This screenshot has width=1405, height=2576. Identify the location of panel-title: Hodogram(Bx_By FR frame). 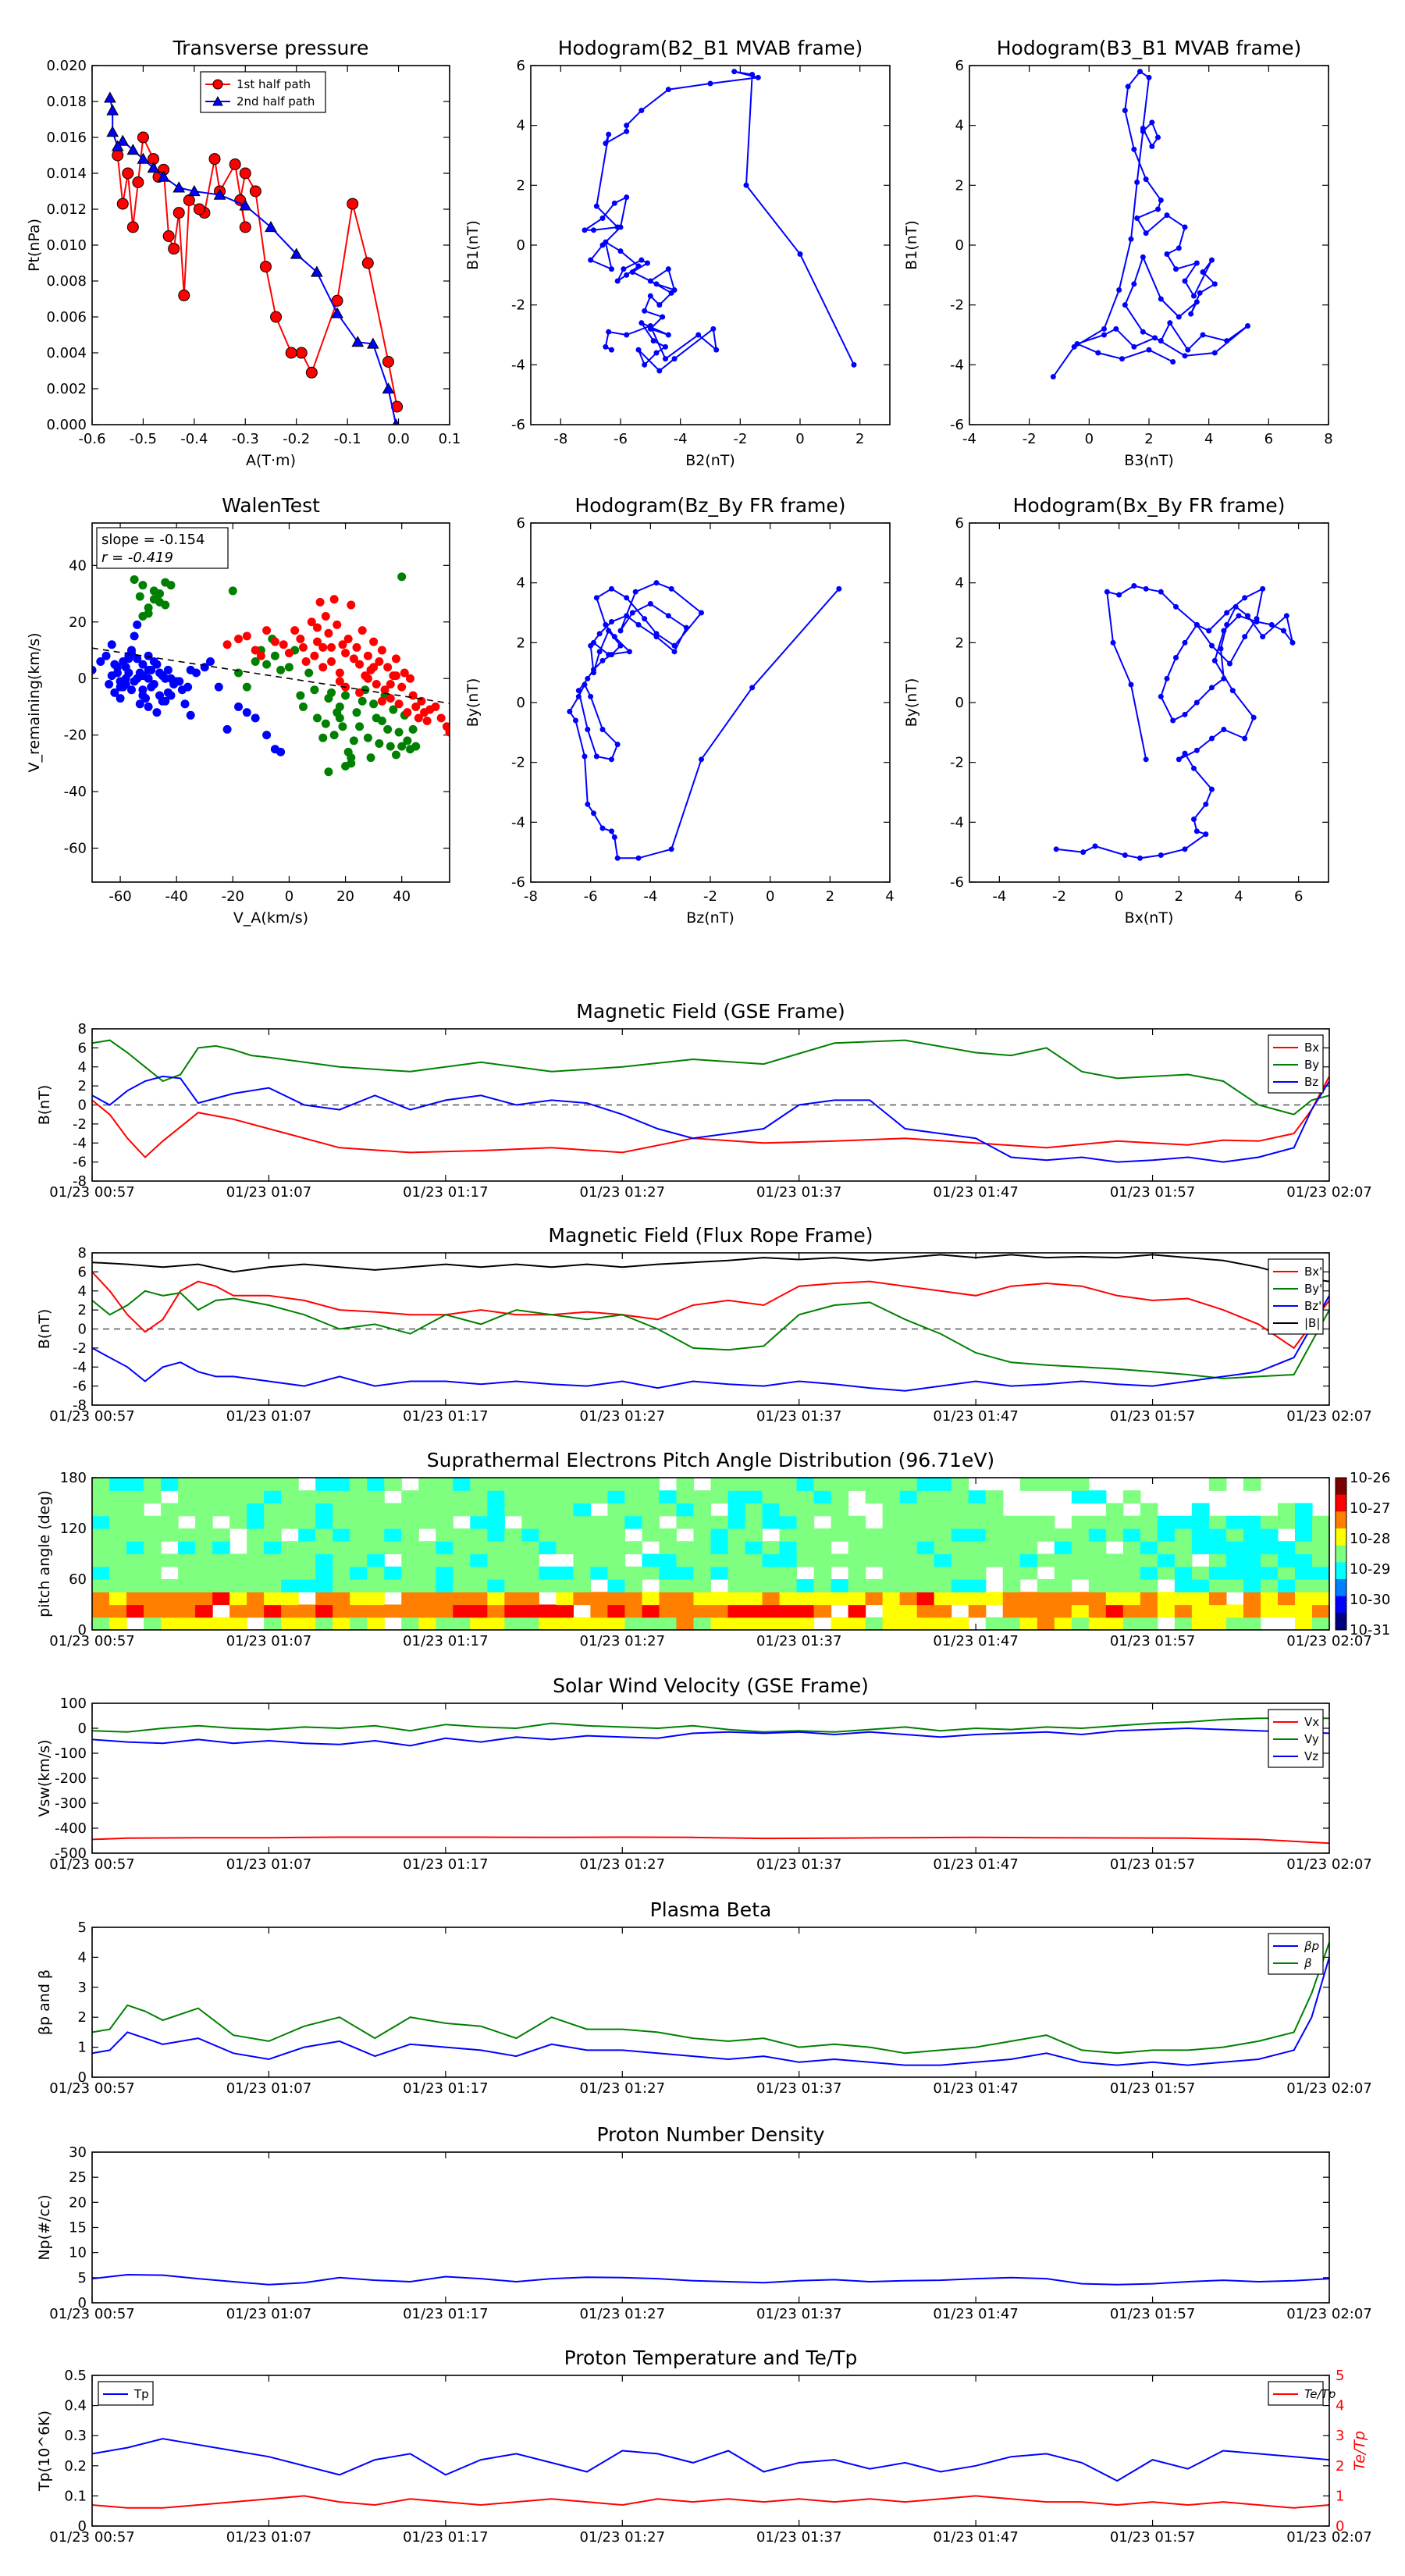
(1150, 505).